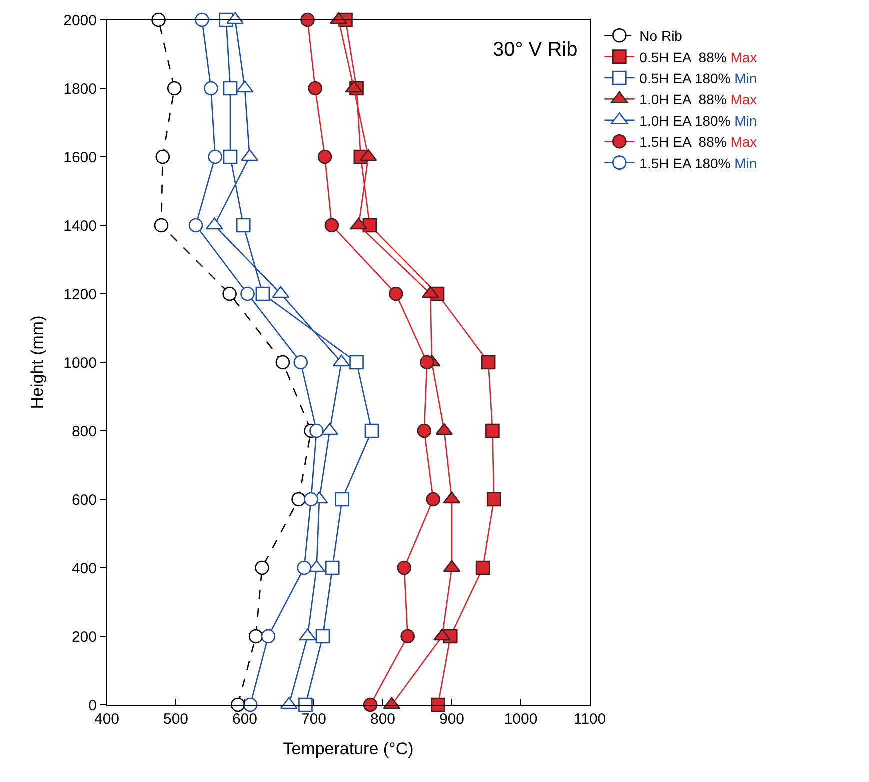 The height and width of the screenshot is (782, 869). What do you see at coordinates (84, 431) in the screenshot?
I see `y-tick-label: 800` at bounding box center [84, 431].